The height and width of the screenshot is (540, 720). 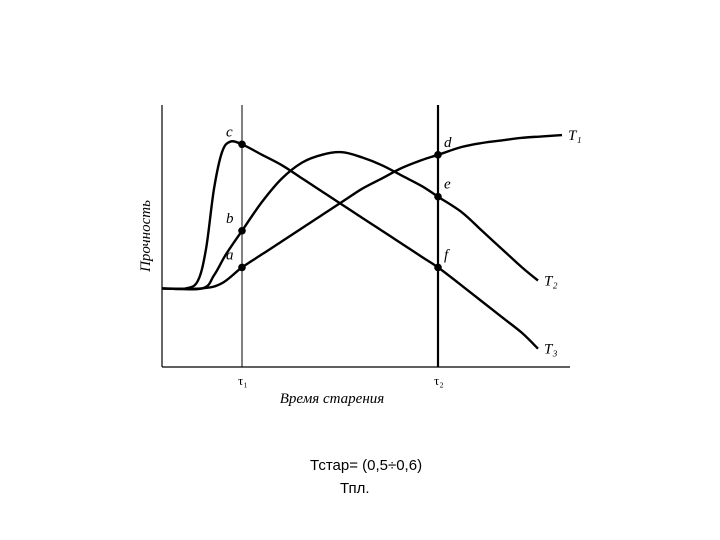 What do you see at coordinates (332, 399) in the screenshot?
I see `x-axis-title: Время старения` at bounding box center [332, 399].